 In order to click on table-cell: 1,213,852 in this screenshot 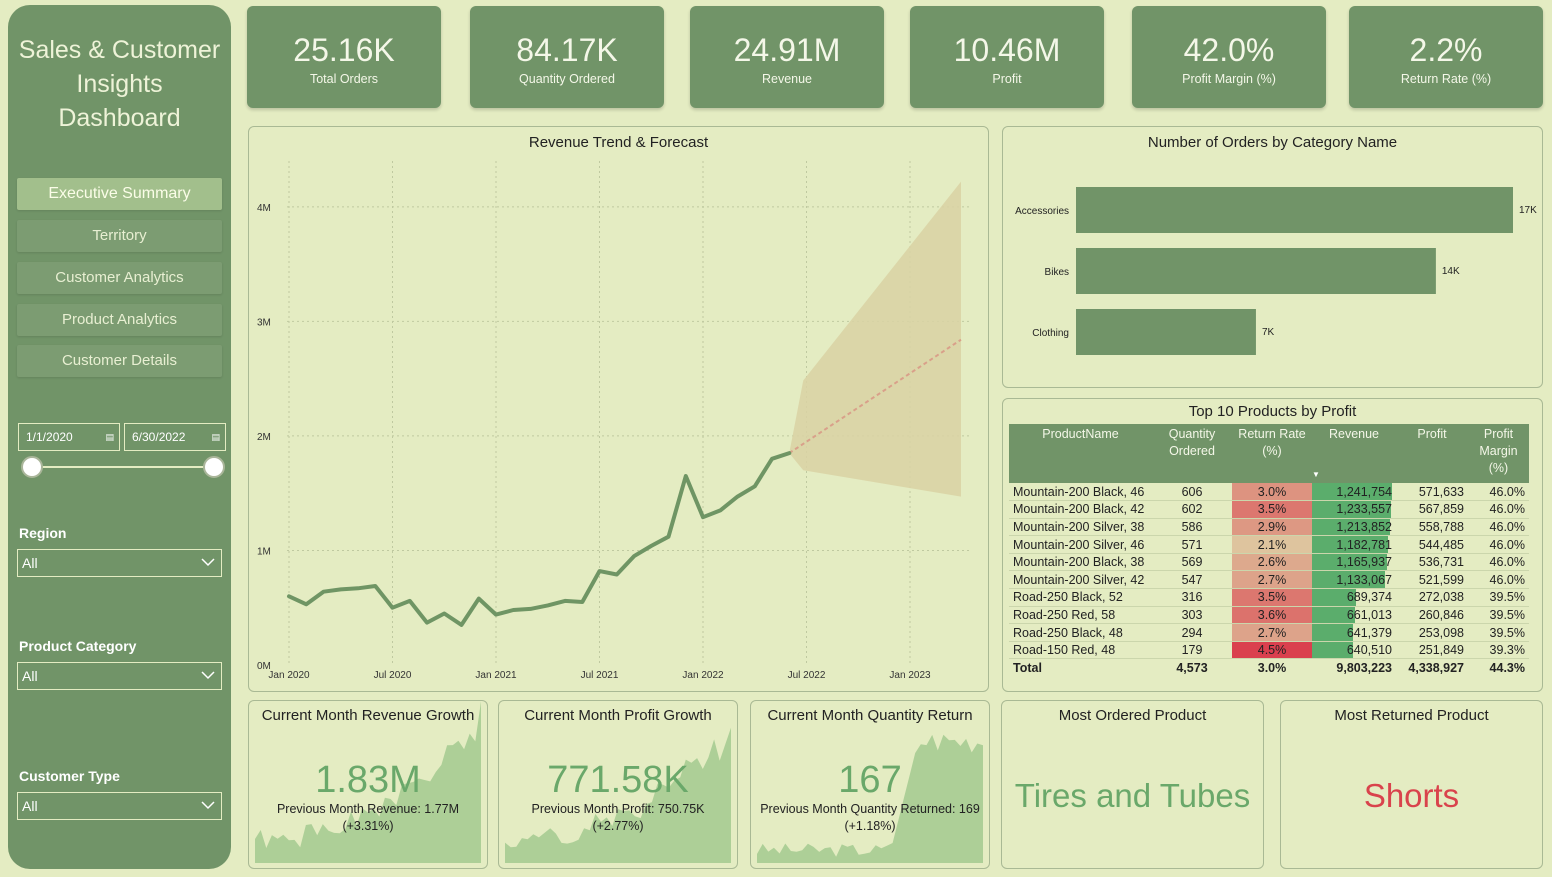, I will do `click(1354, 527)`.